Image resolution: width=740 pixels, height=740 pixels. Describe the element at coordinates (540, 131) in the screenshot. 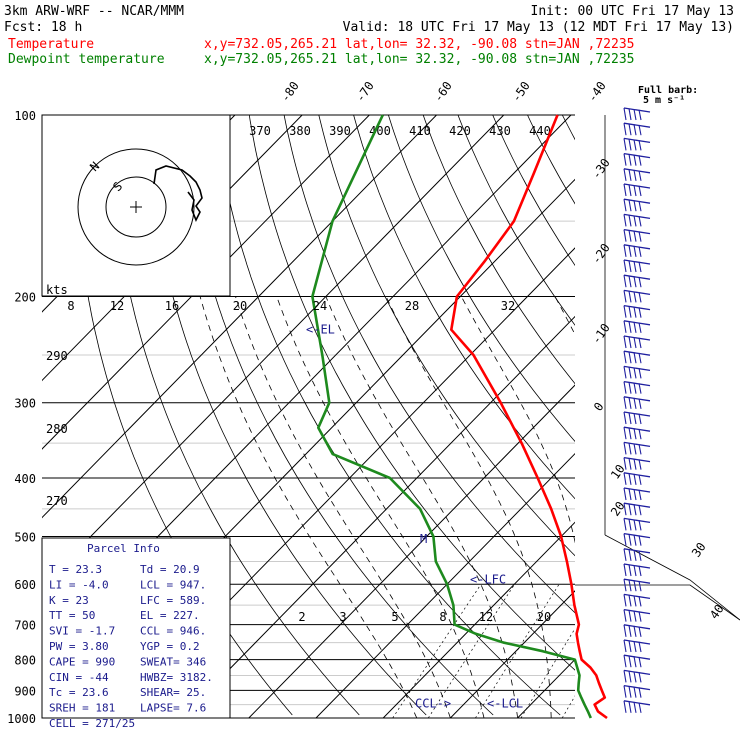

I see `theta-label: 440` at that location.